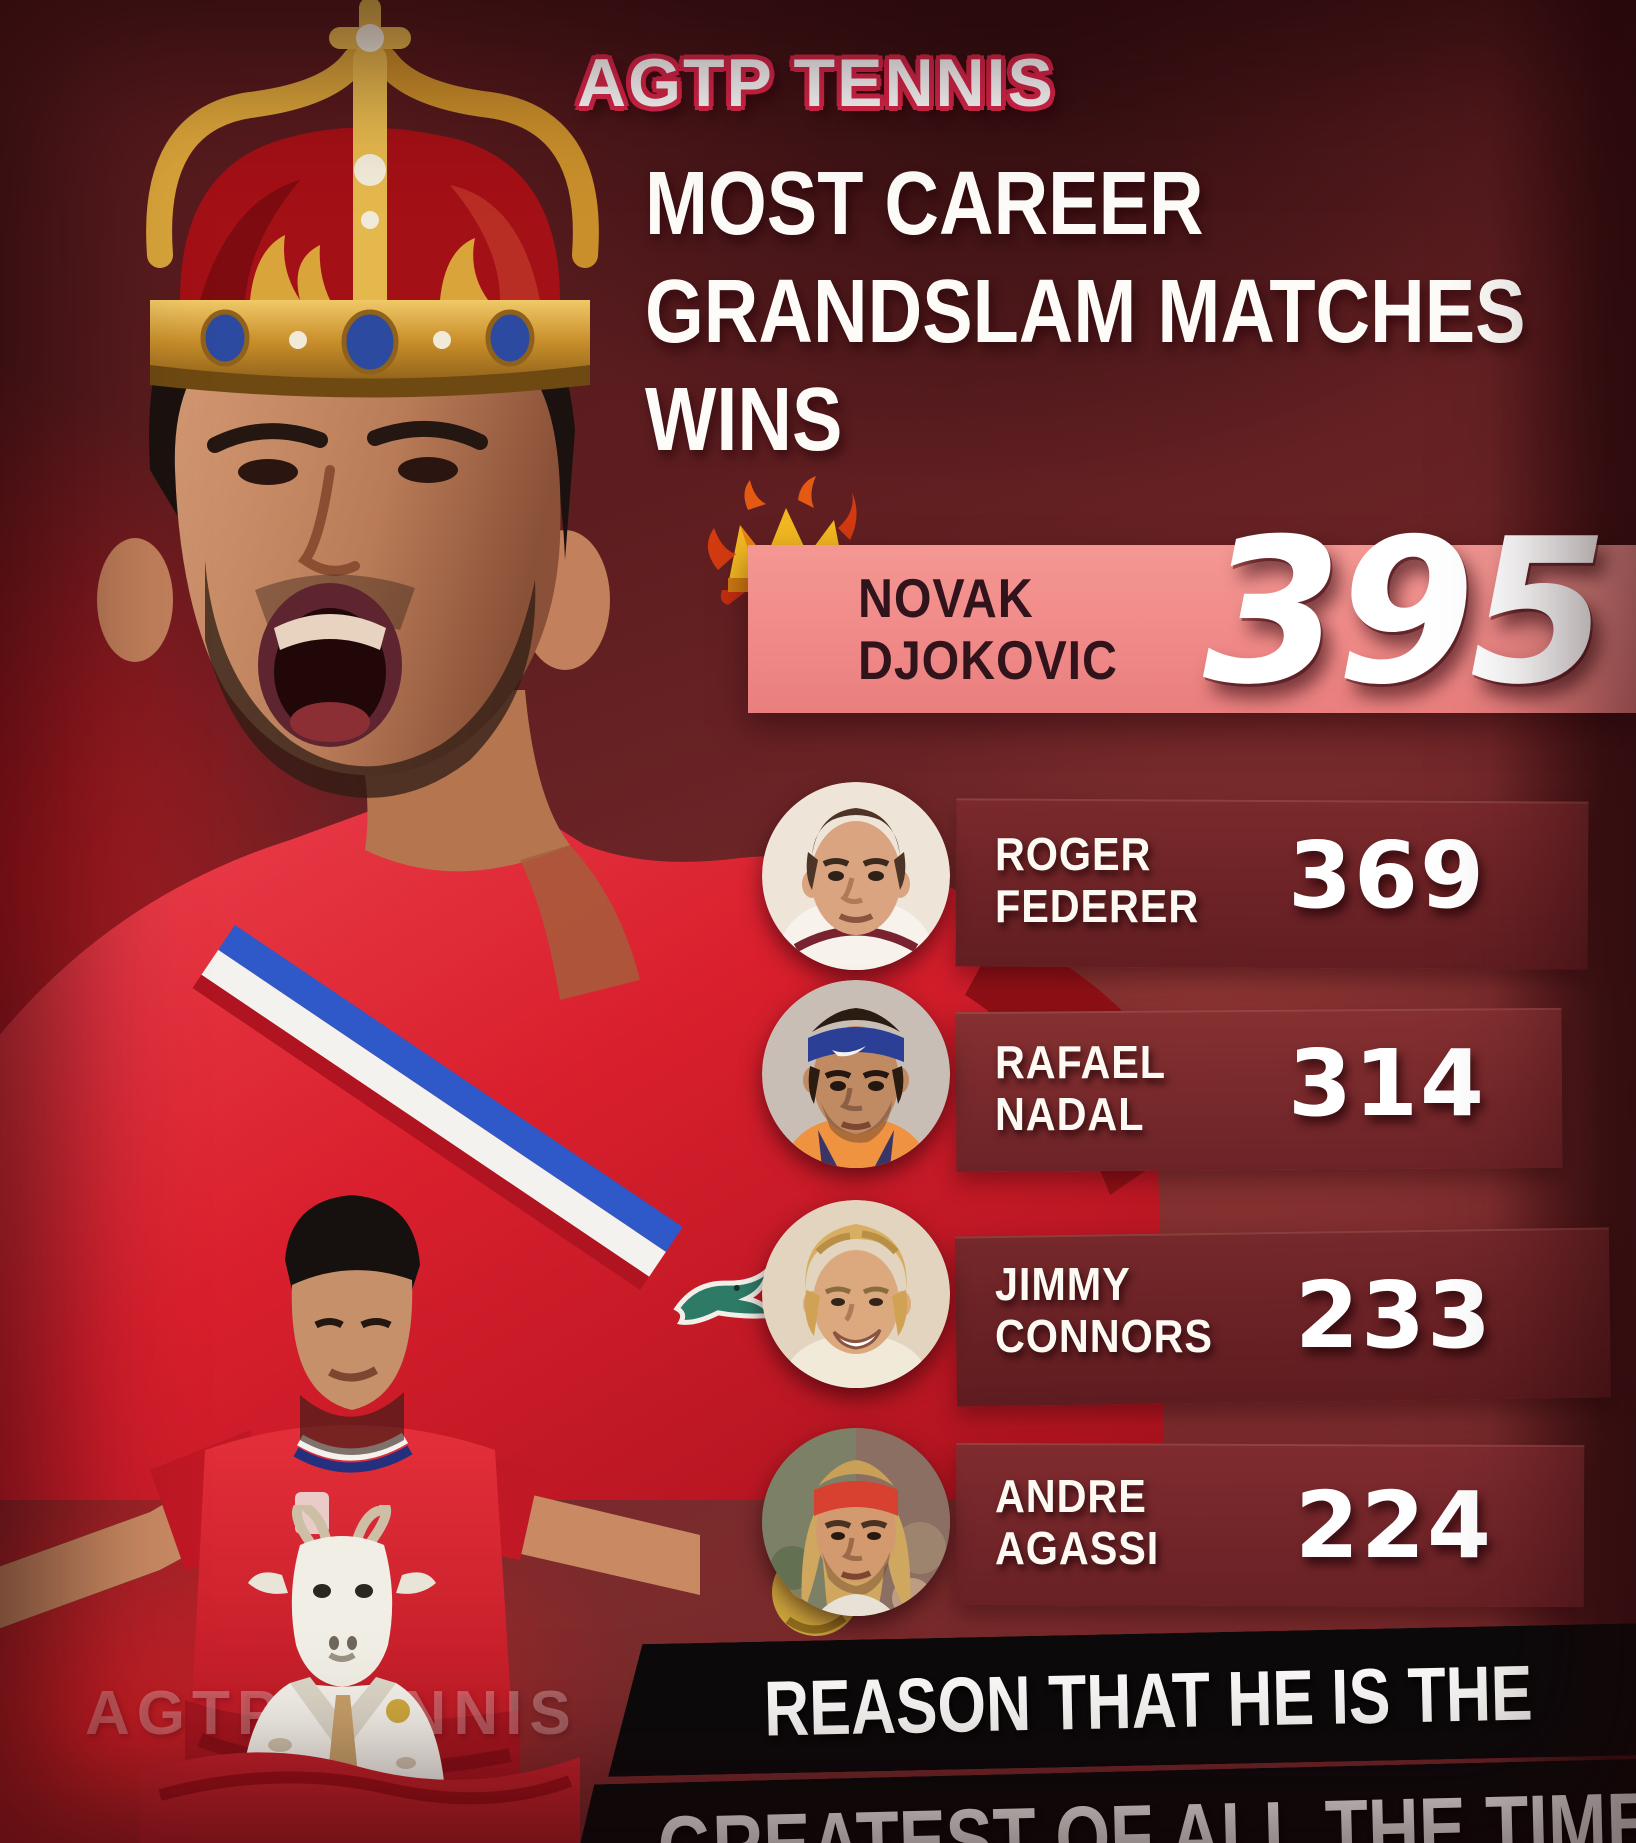 The image size is (1636, 1843). Describe the element at coordinates (330, 632) in the screenshot. I see `teeth` at that location.